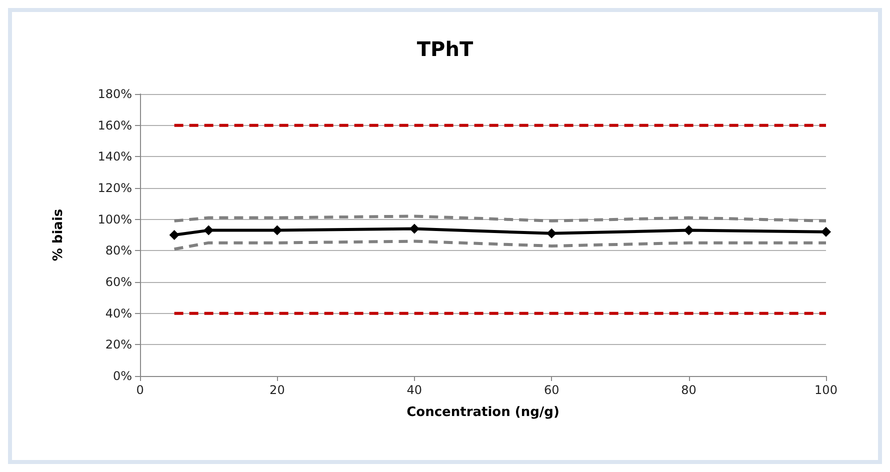 The image size is (890, 472). What do you see at coordinates (118, 251) in the screenshot?
I see `y-tick-label: 80%` at bounding box center [118, 251].